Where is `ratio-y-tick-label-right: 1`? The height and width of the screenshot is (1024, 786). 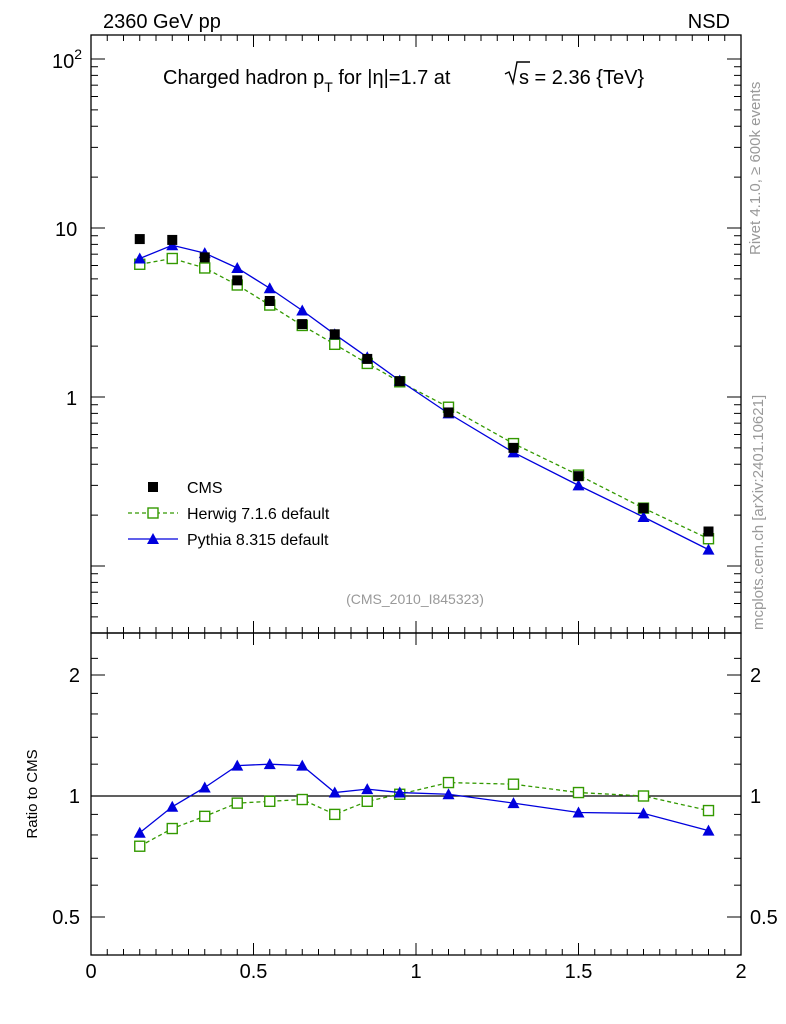
ratio-y-tick-label-right: 1 is located at coordinates (755, 797).